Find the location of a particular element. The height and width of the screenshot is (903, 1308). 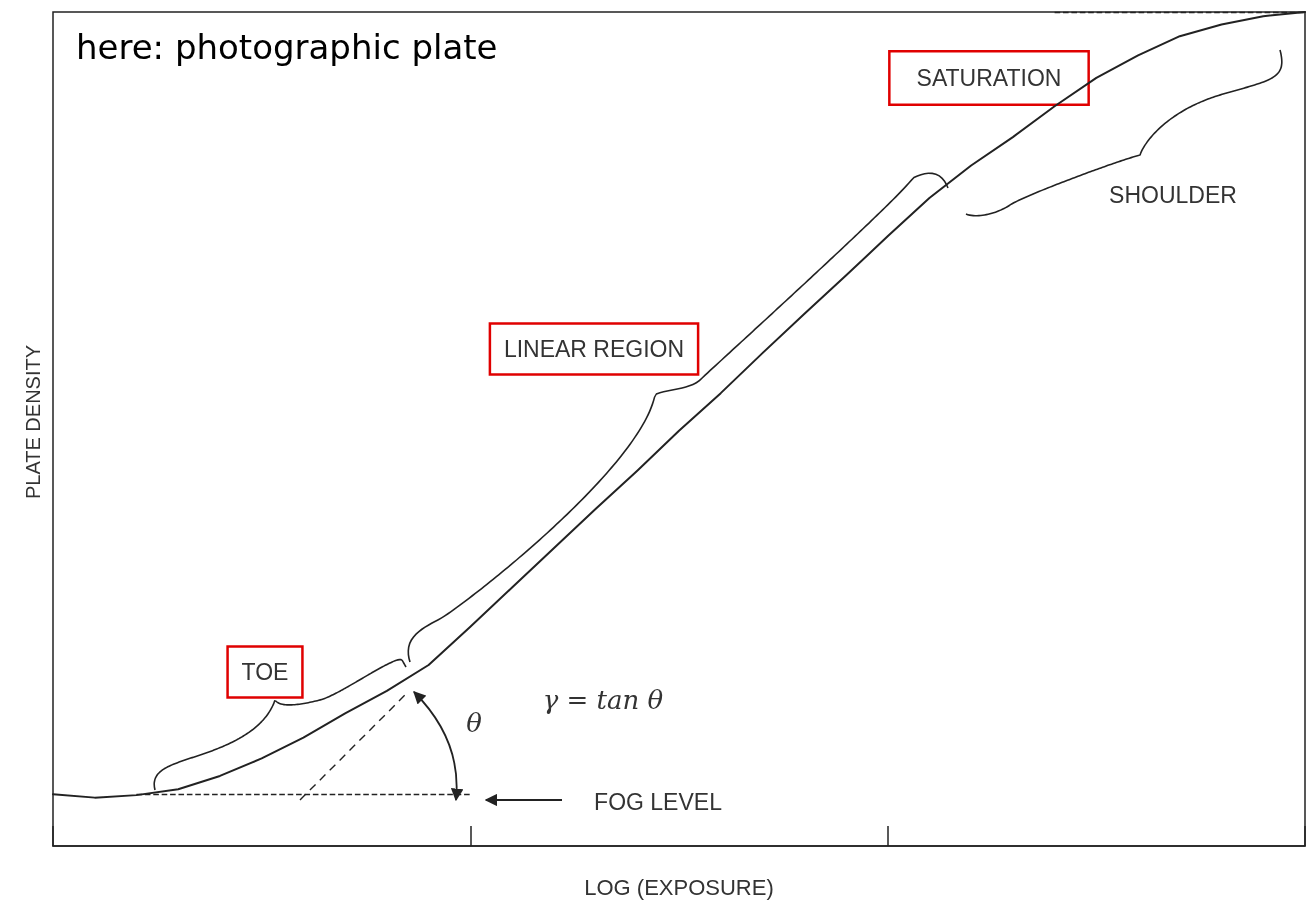

annotation: FOG LEVEL is located at coordinates (658, 802).